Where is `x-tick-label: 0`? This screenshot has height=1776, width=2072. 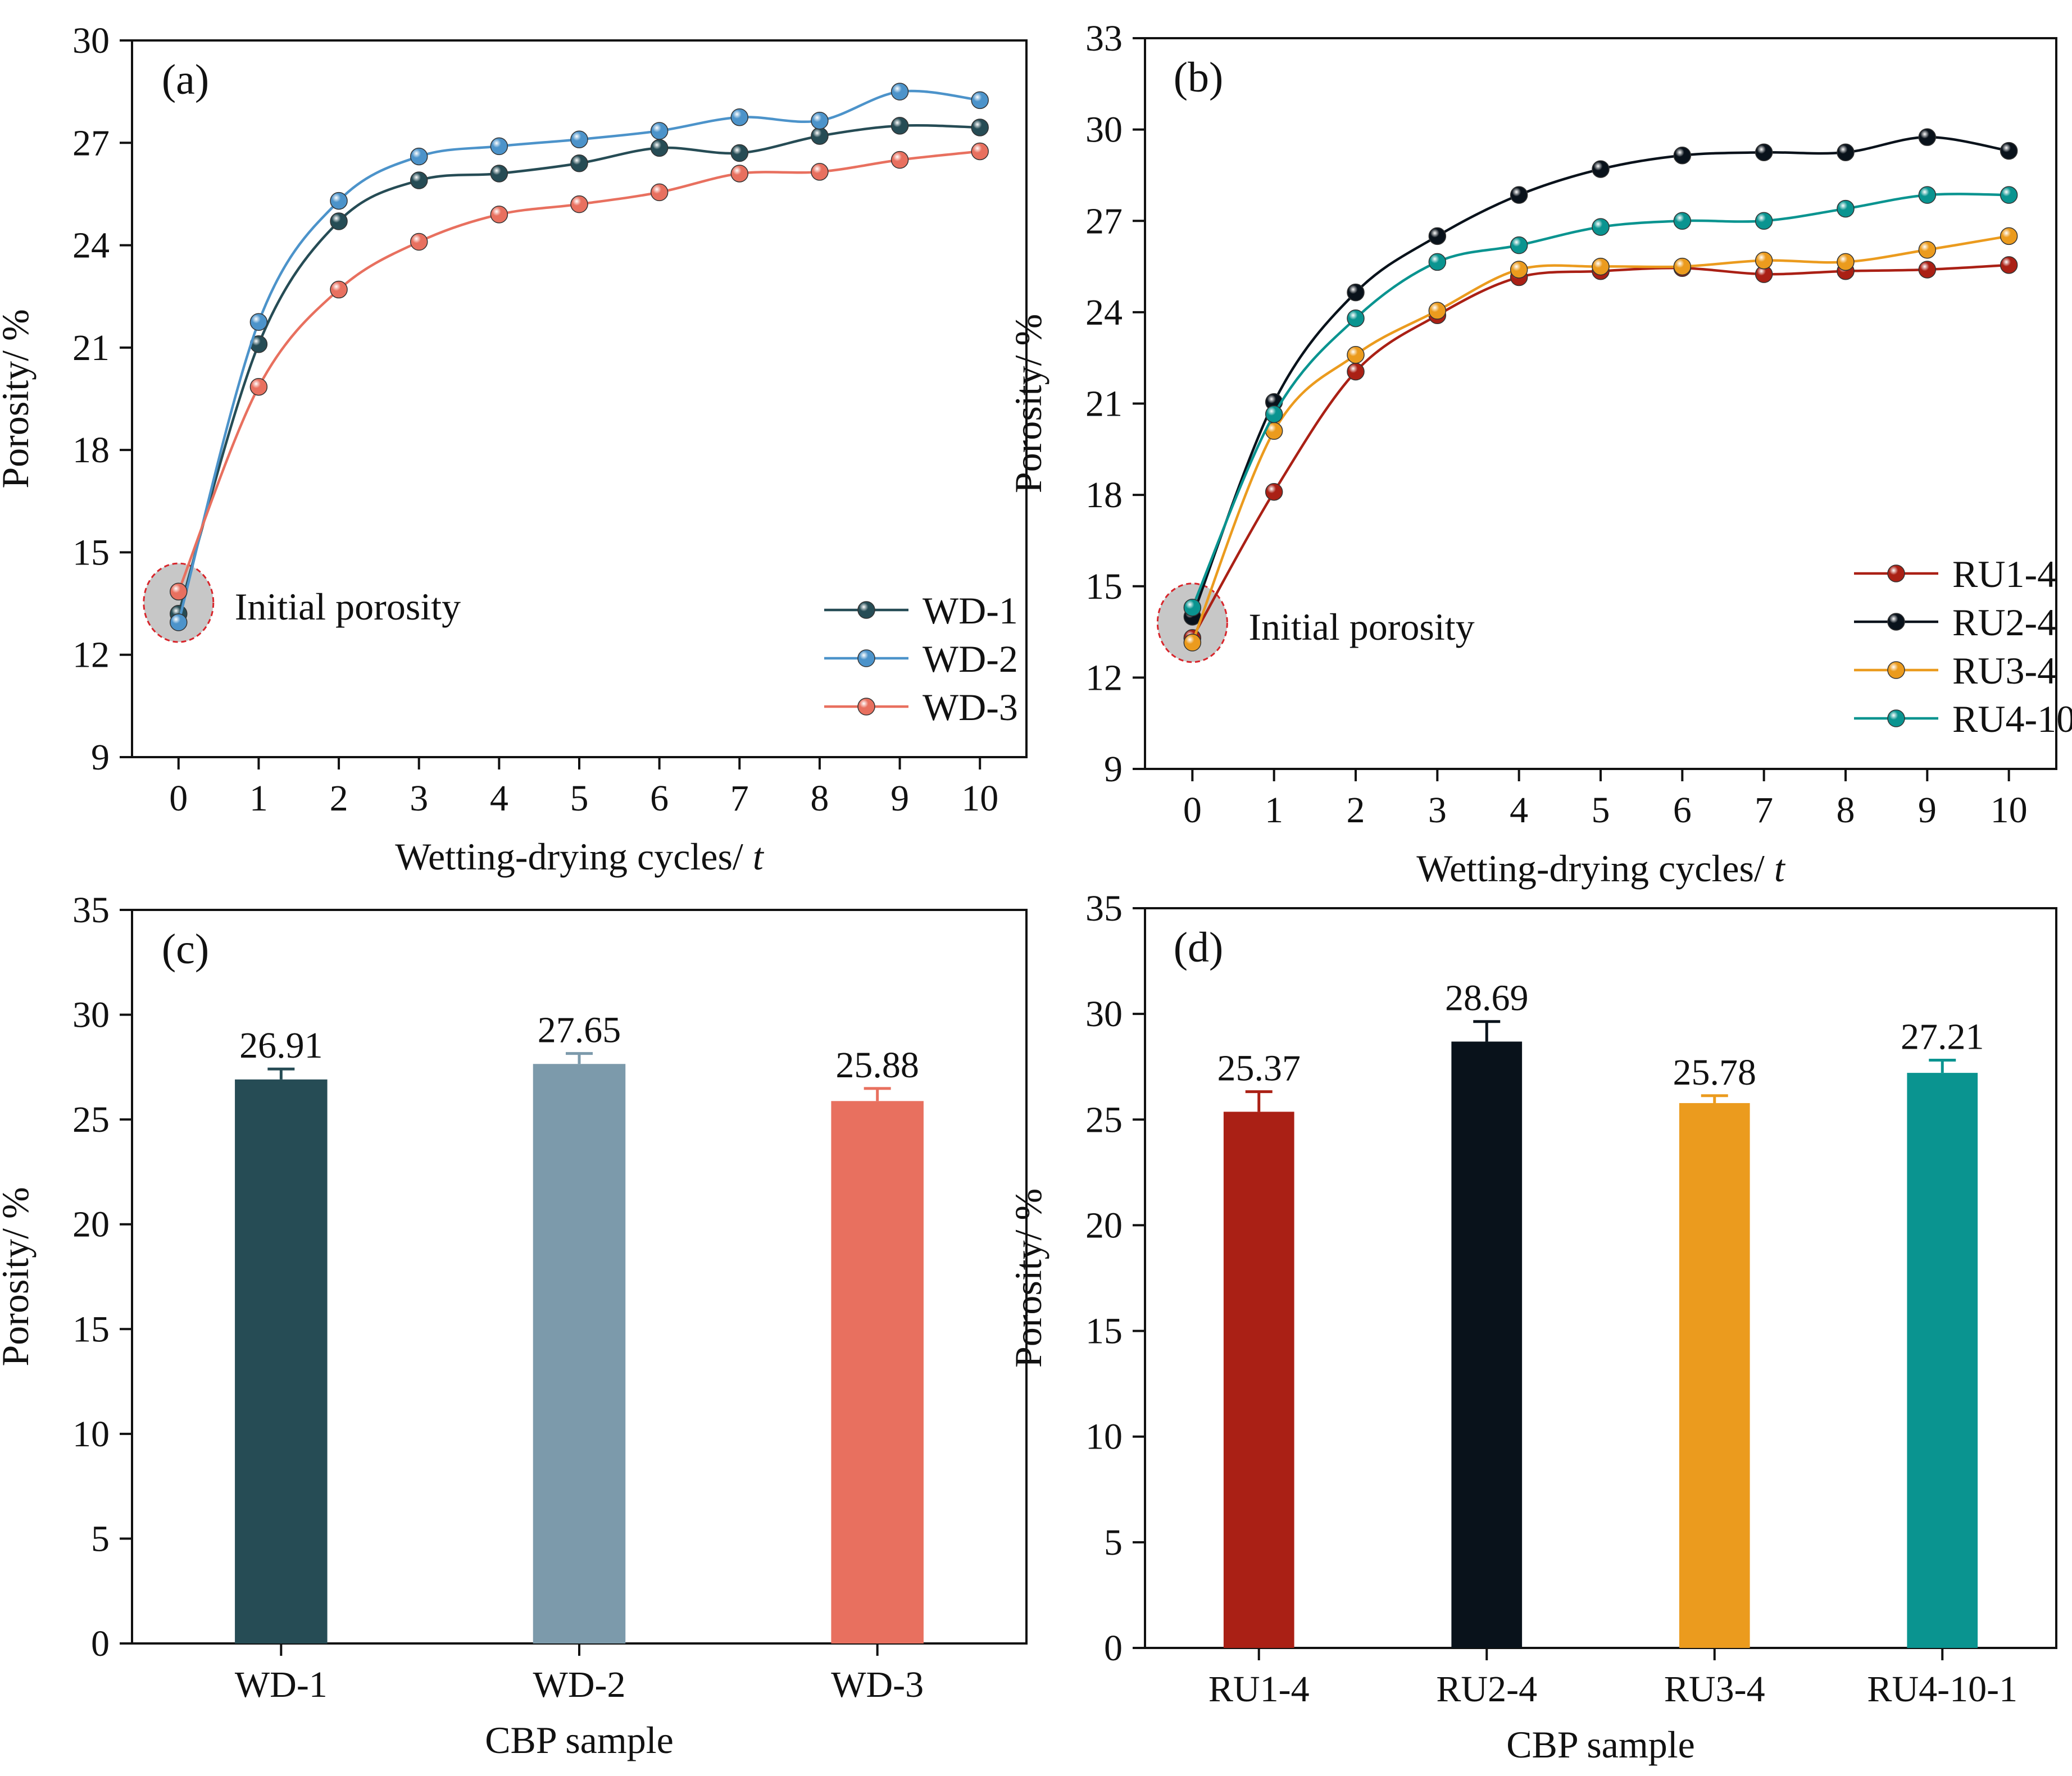
x-tick-label: 0 is located at coordinates (178, 798).